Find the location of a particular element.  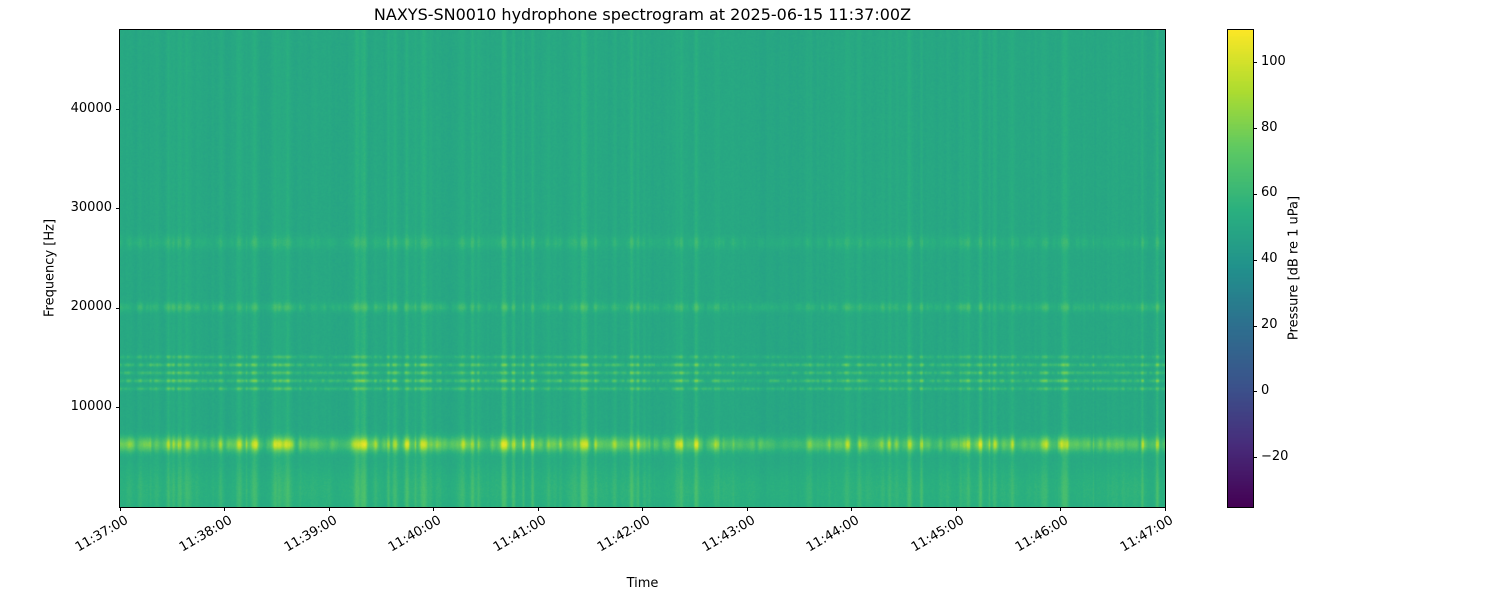

colorbar-label: Pressure [dB re 1 uPa] is located at coordinates (1294, 268).